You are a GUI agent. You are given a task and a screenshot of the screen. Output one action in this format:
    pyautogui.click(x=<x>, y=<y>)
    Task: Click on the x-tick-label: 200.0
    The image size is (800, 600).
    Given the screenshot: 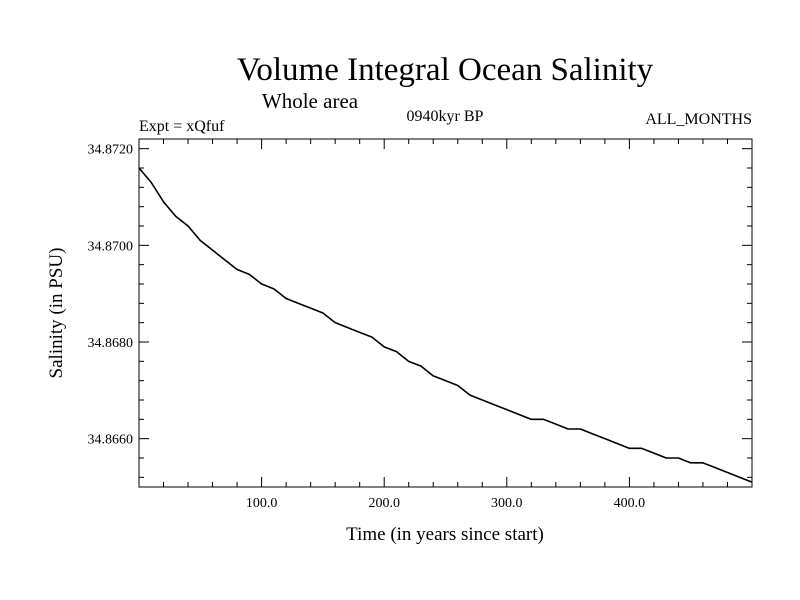 What is the action you would take?
    pyautogui.click(x=384, y=503)
    